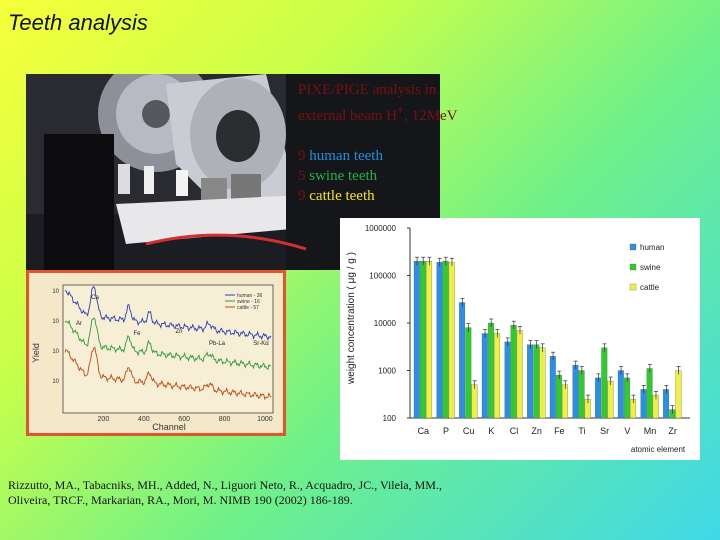 This screenshot has width=720, height=540. I want to click on spectrum-xtick: 600, so click(184, 419).